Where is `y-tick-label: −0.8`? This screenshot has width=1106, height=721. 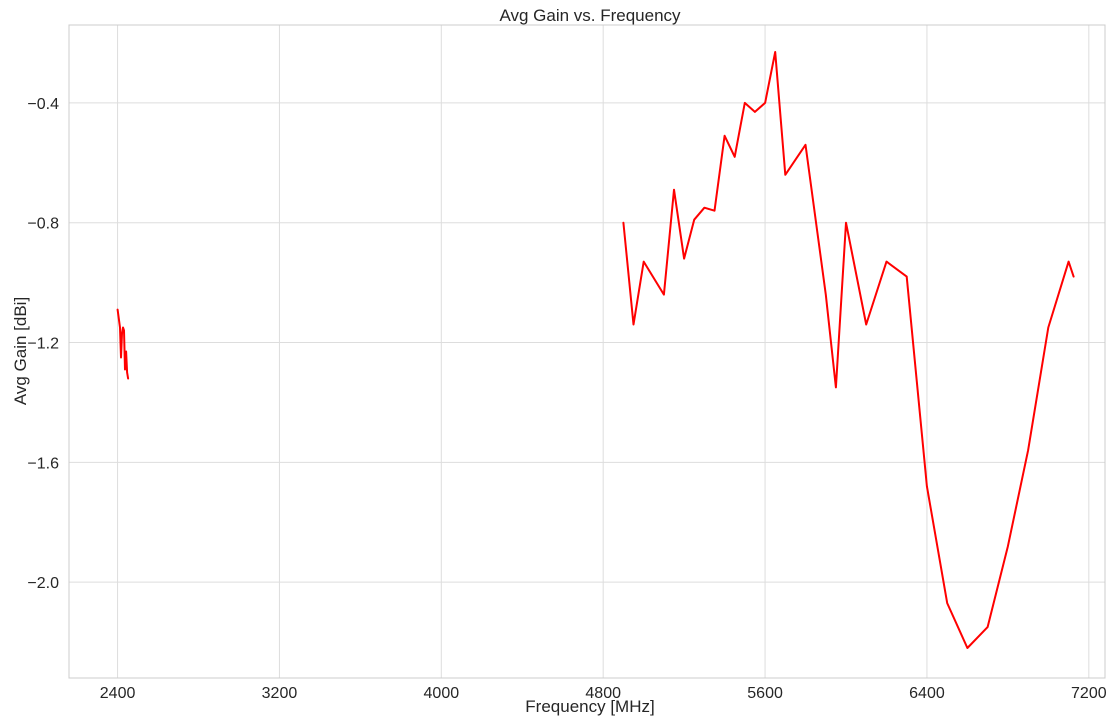 y-tick-label: −0.8 is located at coordinates (43, 224).